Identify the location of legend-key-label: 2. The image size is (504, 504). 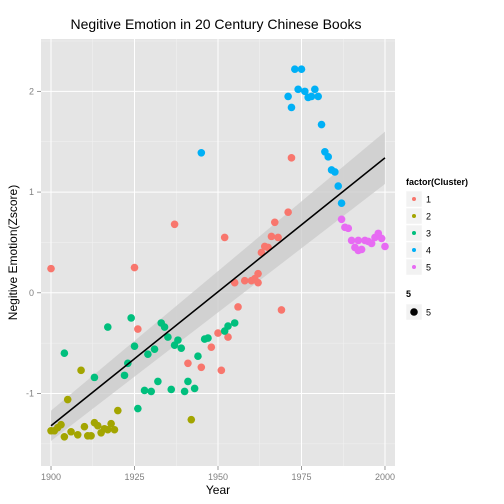
(428, 217).